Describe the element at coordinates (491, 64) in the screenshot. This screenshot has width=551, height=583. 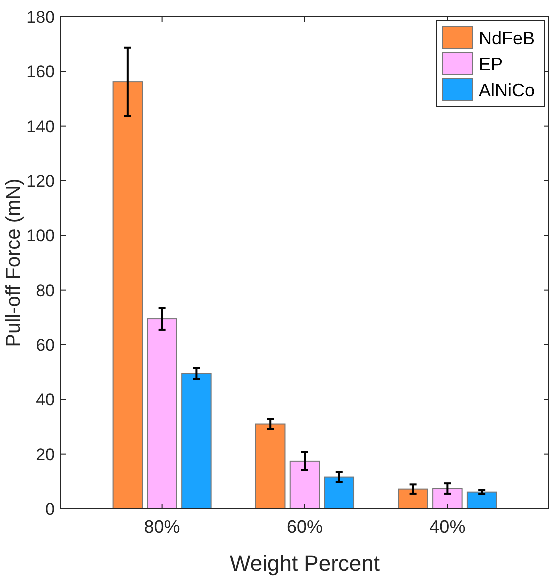
I see `legend-label: EP` at that location.